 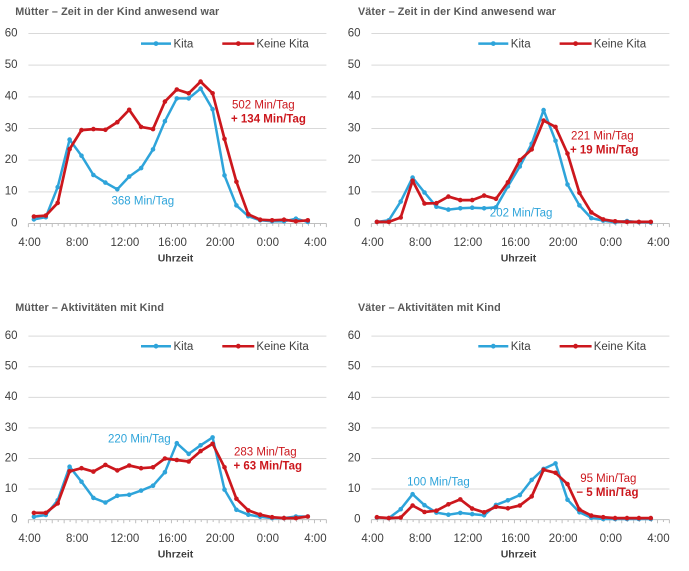 What do you see at coordinates (438, 482) in the screenshot?
I see `svg-text: 100 Min/Tag` at bounding box center [438, 482].